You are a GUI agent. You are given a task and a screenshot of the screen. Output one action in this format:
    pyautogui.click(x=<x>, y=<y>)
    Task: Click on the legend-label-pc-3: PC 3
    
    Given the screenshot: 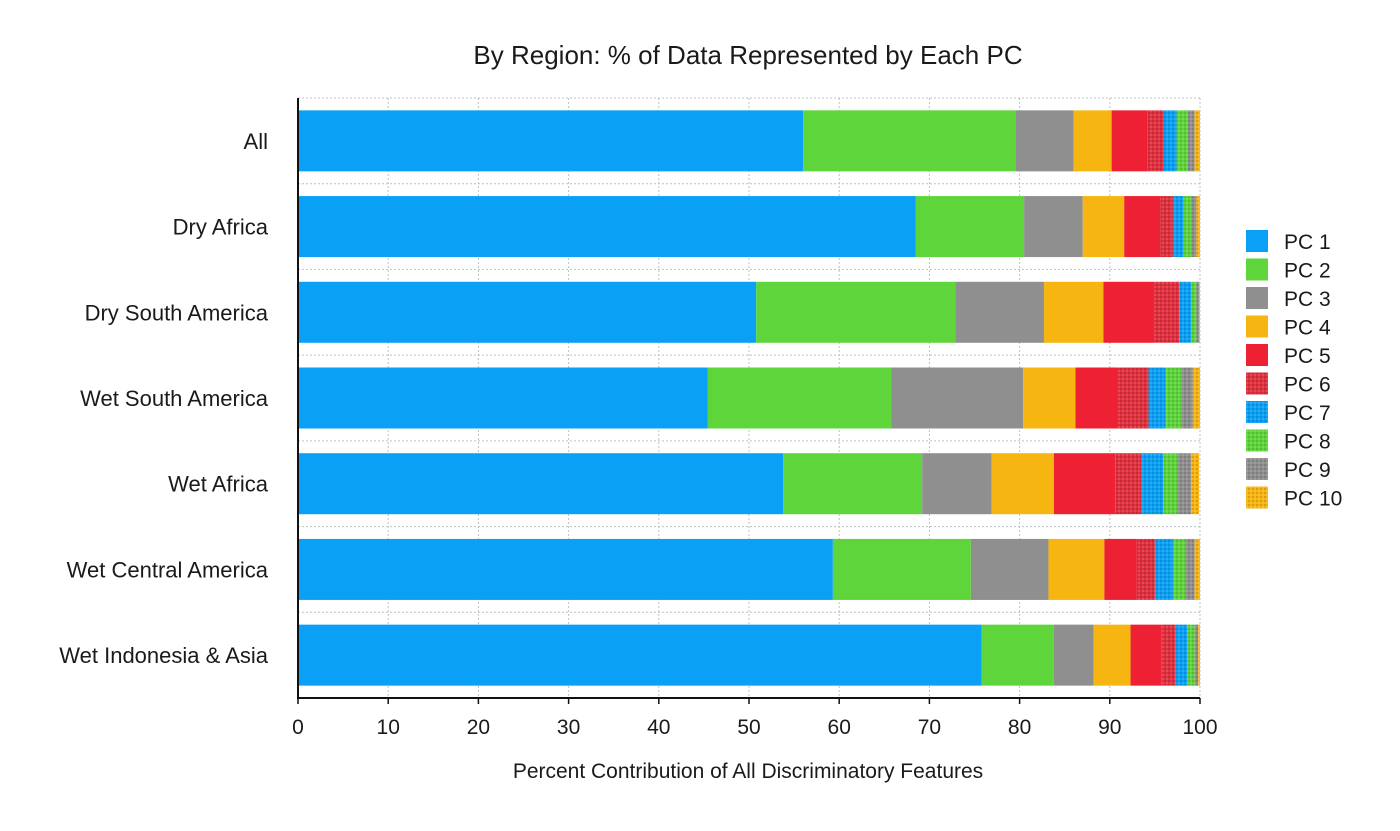 What is the action you would take?
    pyautogui.click(x=1307, y=299)
    